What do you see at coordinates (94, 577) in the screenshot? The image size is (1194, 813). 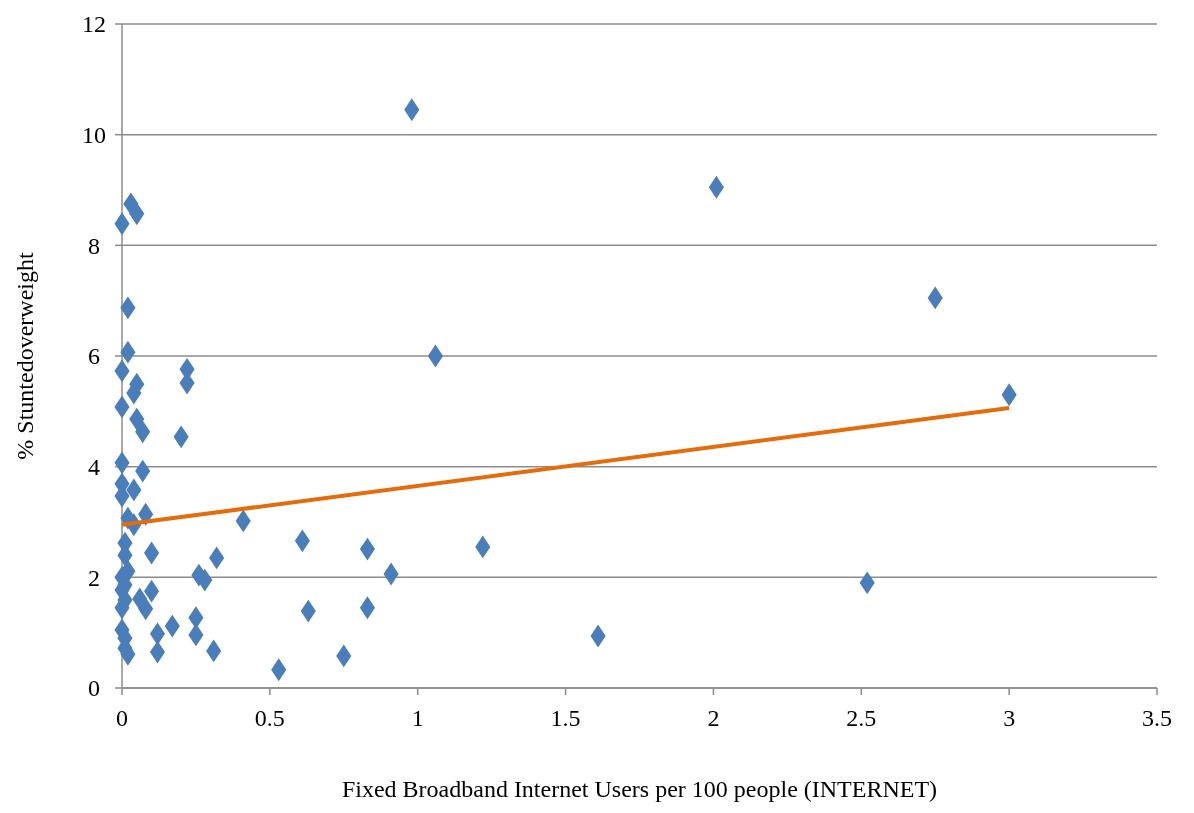 I see `y-tick-label: 2` at bounding box center [94, 577].